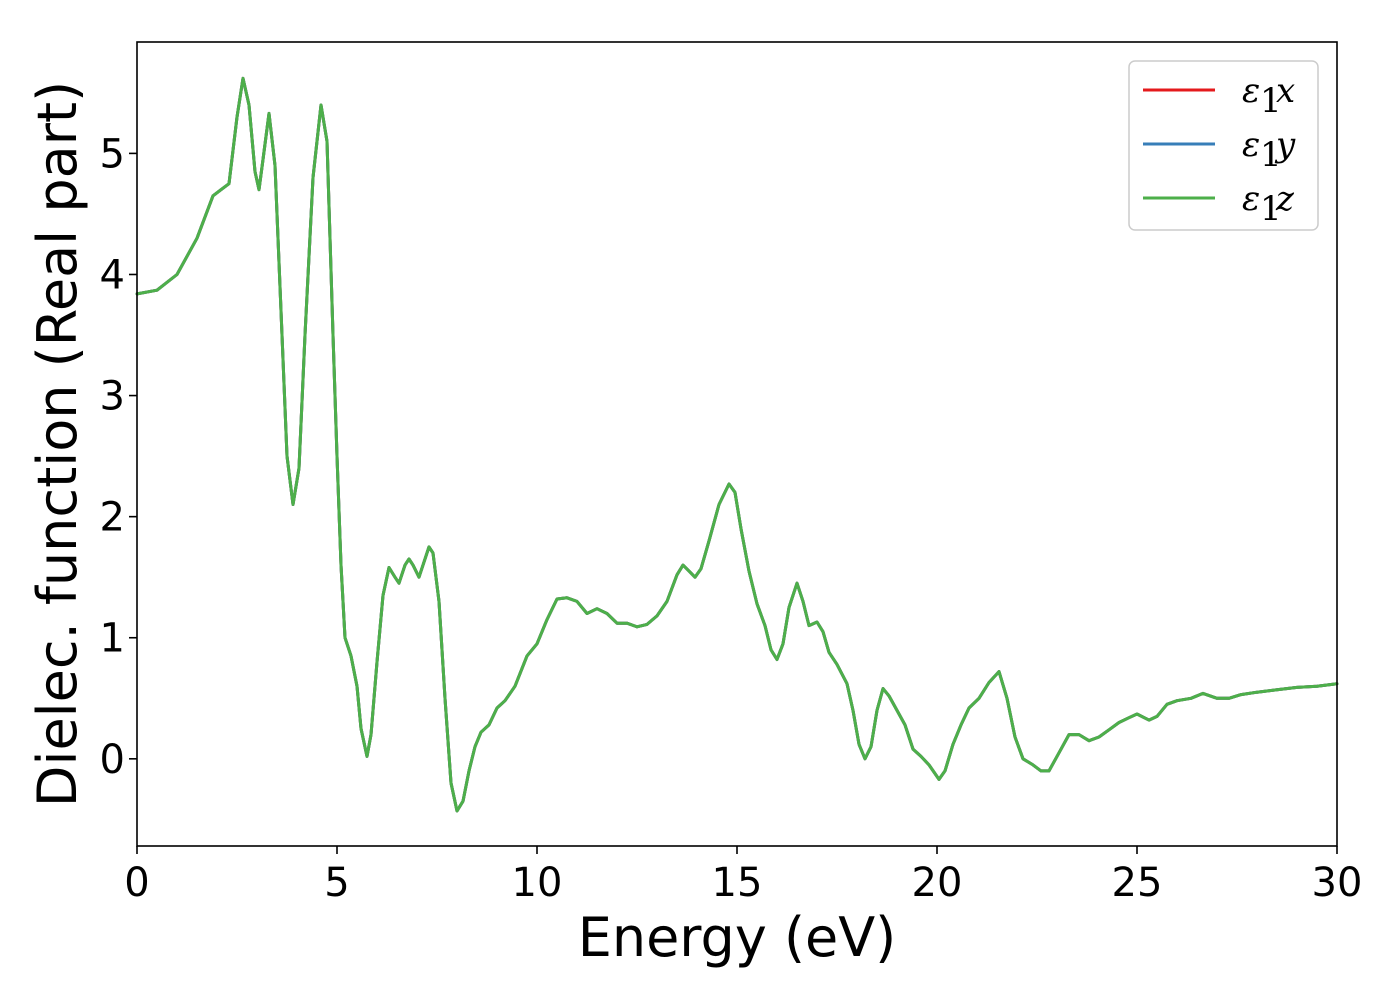  What do you see at coordinates (937, 883) in the screenshot?
I see `x-tick-label: 20` at bounding box center [937, 883].